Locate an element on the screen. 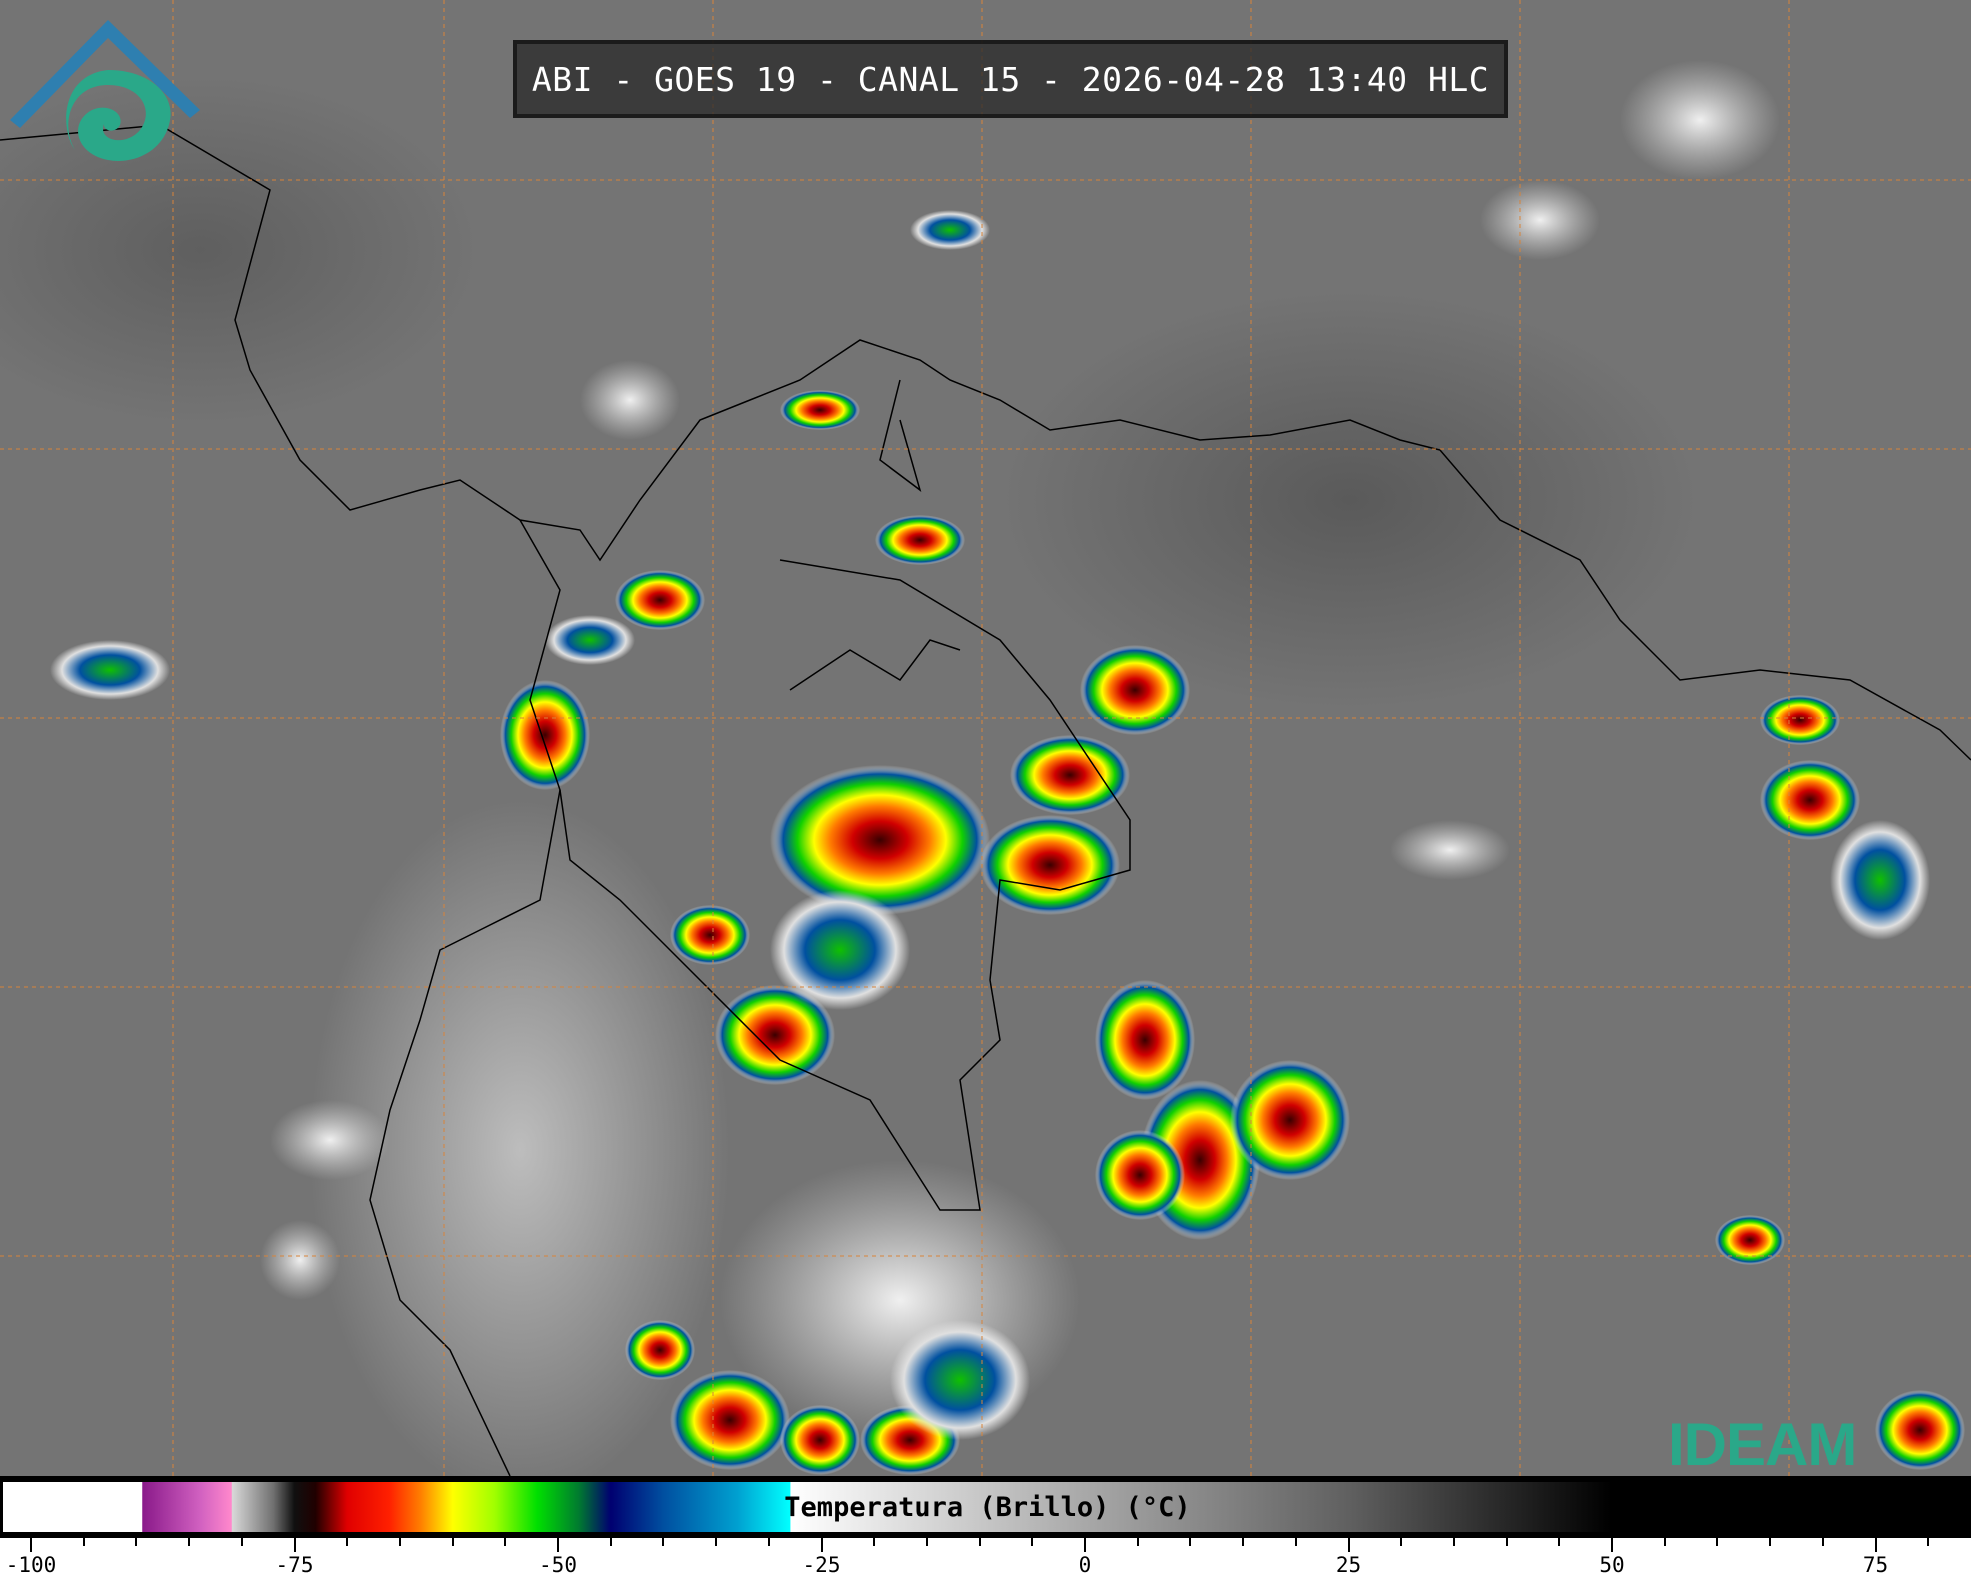 This screenshot has width=1971, height=1577. tick-label: -25 is located at coordinates (821, 1565).